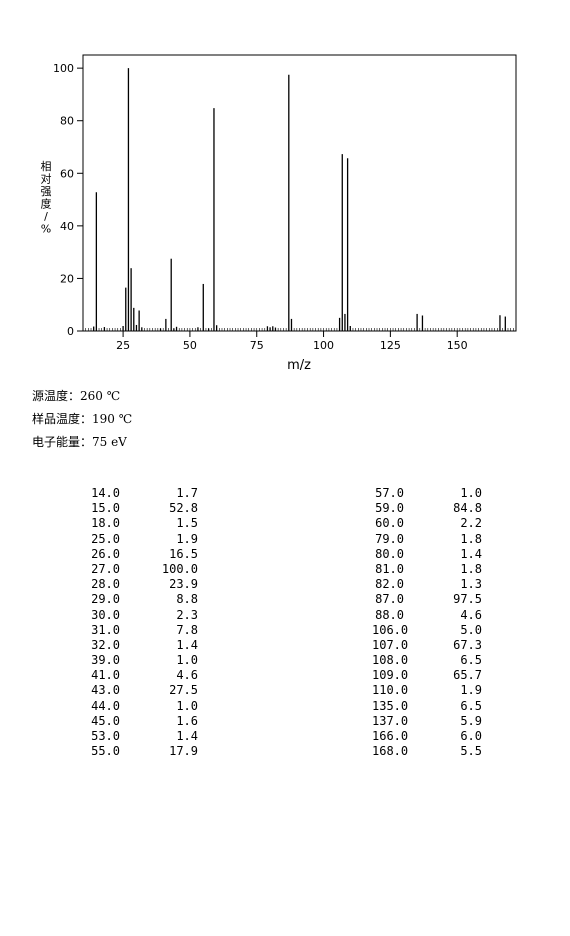  Describe the element at coordinates (187, 720) in the screenshot. I see `peak-intensity: 1.6` at that location.